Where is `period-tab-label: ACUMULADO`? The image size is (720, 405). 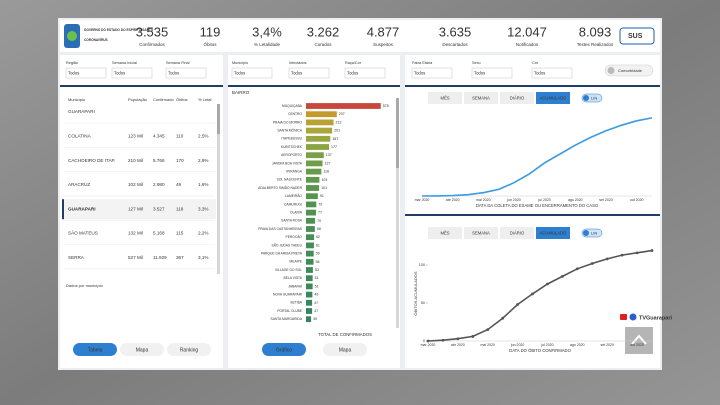 period-tab-label: ACUMULADO is located at coordinates (553, 233).